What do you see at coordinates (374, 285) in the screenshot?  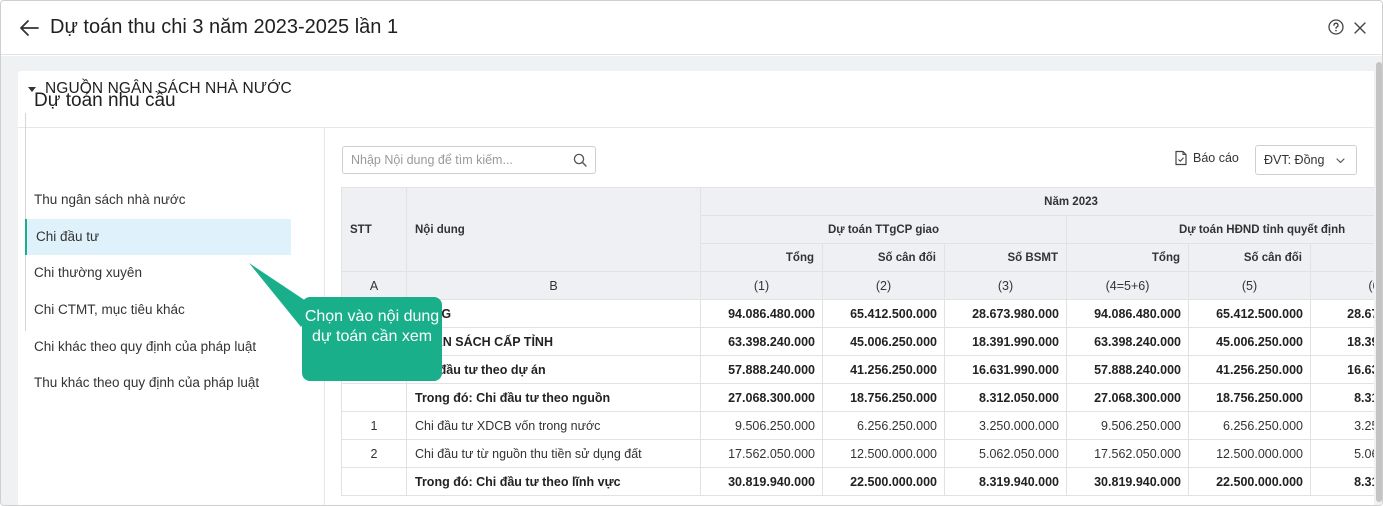 I see `header-code: A` at bounding box center [374, 285].